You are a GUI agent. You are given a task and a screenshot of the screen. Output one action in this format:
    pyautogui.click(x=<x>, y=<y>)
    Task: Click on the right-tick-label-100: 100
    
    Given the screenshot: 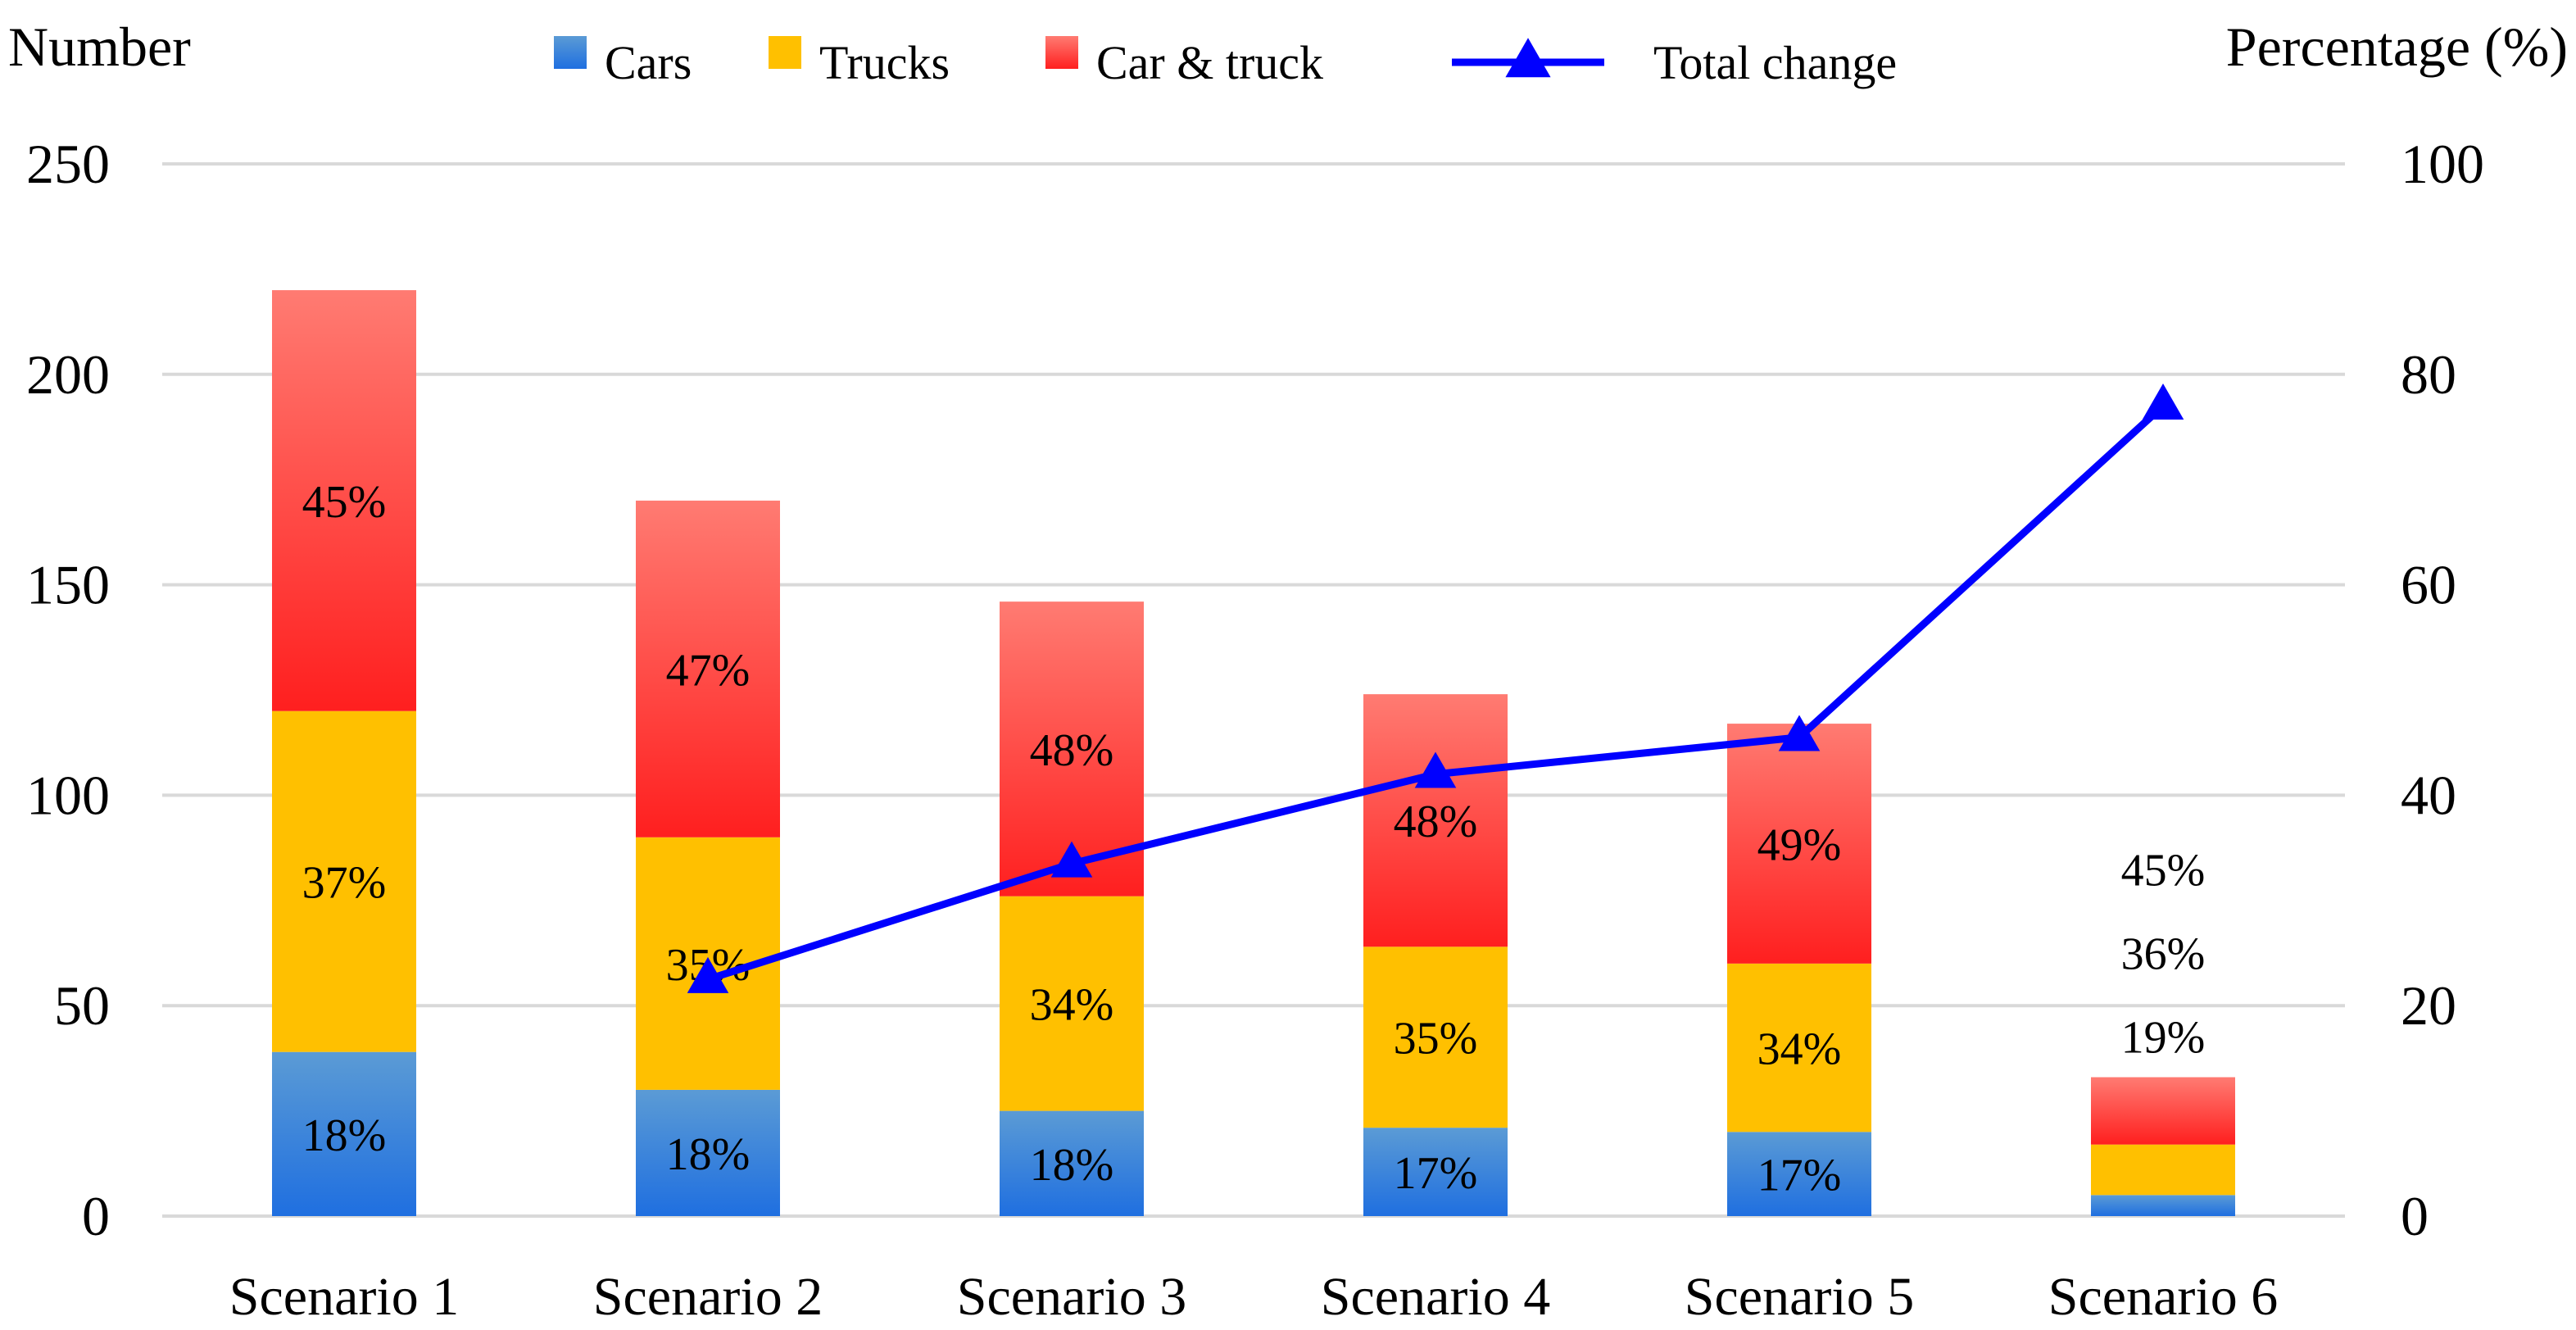 What is the action you would take?
    pyautogui.click(x=2442, y=164)
    